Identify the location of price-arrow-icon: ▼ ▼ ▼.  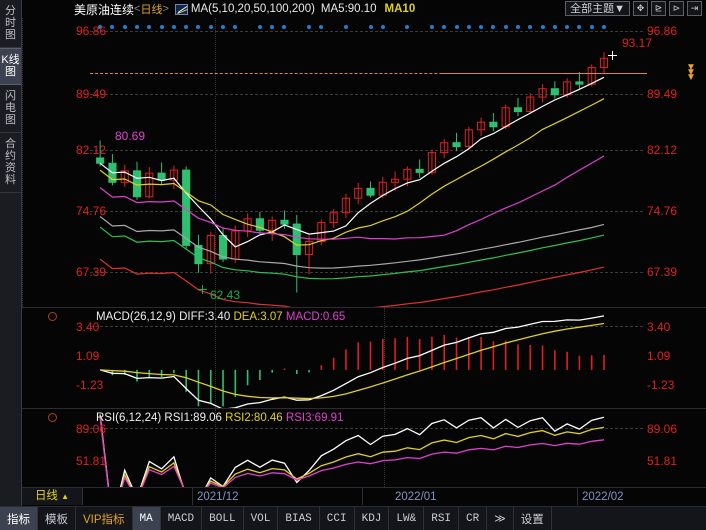
(691, 72).